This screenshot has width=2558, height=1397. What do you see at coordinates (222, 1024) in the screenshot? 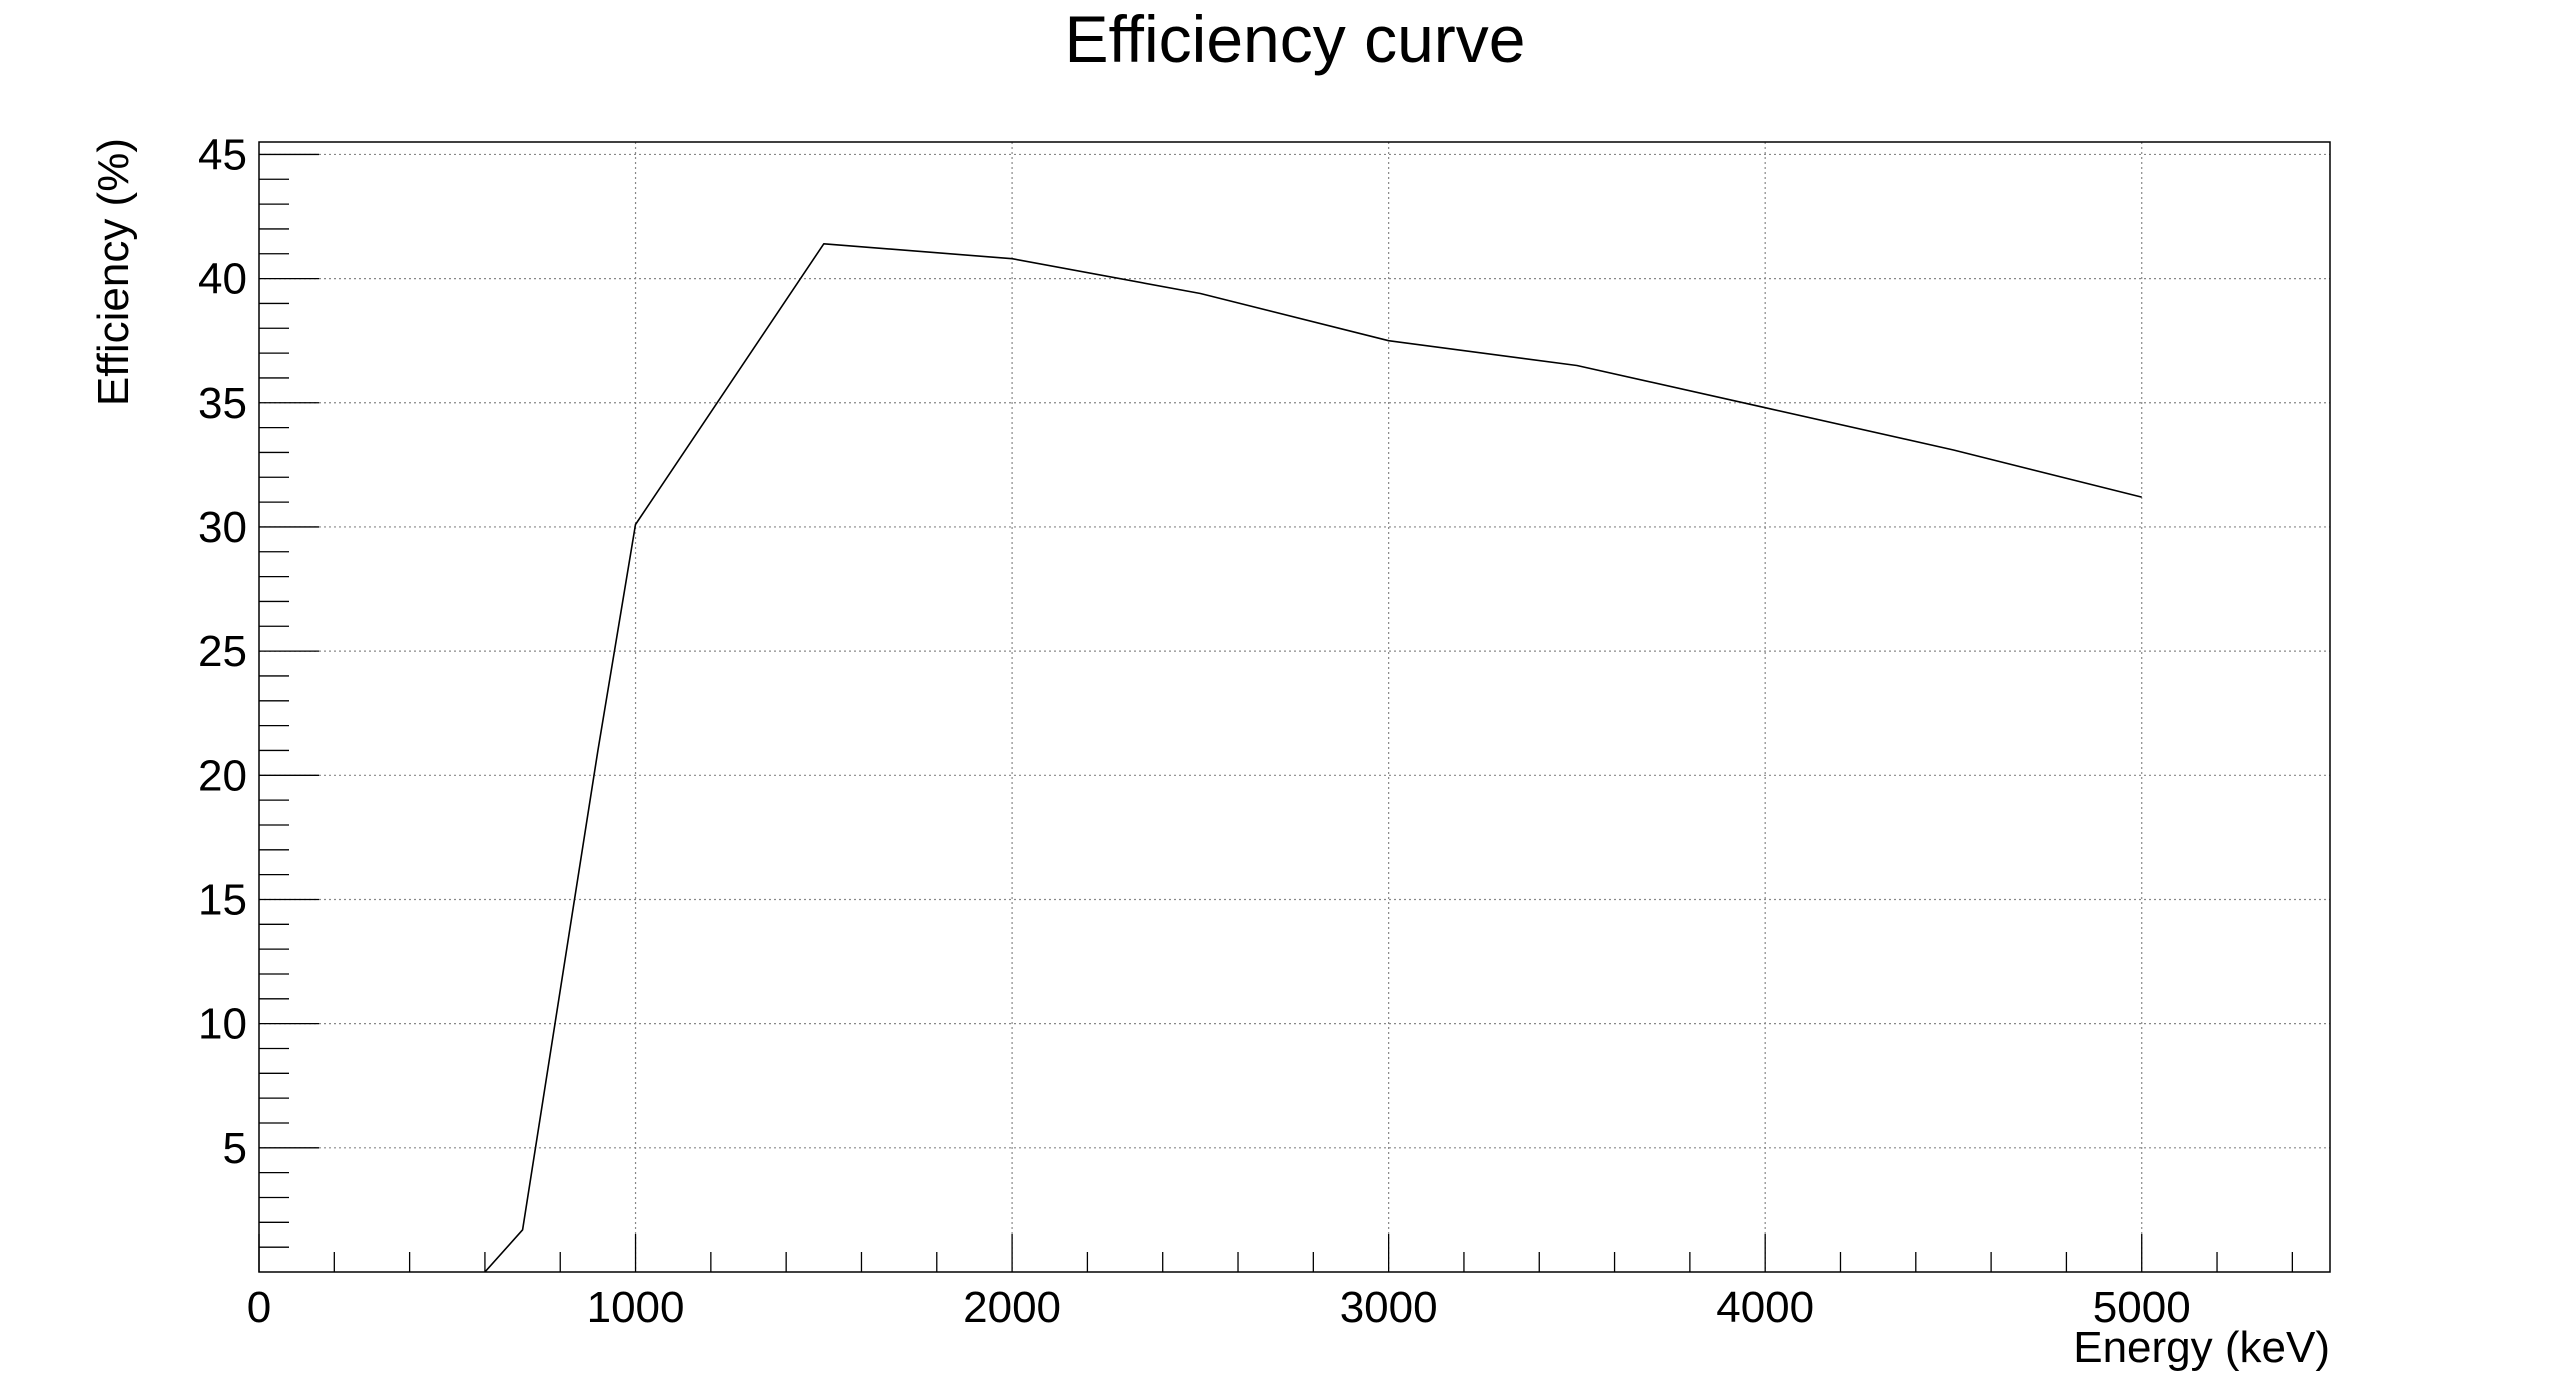
I see `y-tick-label: 10` at bounding box center [222, 1024].